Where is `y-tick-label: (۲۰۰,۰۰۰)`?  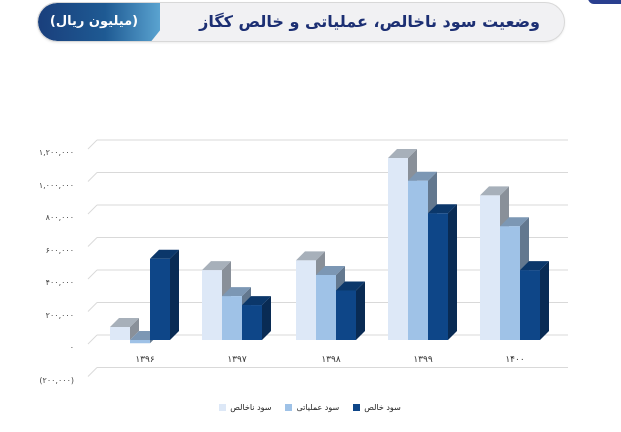 y-tick-label: (۲۰۰,۰۰۰) is located at coordinates (56, 380).